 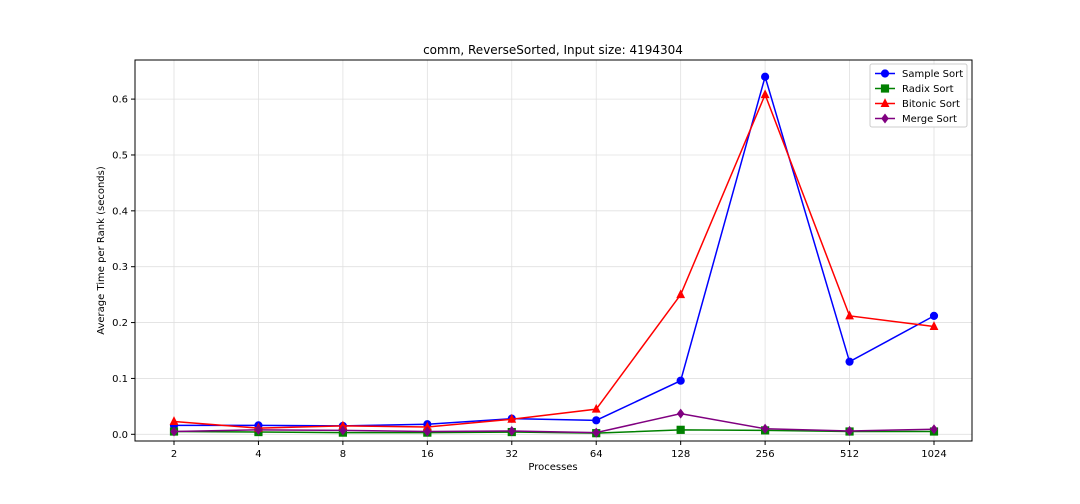 What do you see at coordinates (553, 431) in the screenshot?
I see `series-line-radix-sort` at bounding box center [553, 431].